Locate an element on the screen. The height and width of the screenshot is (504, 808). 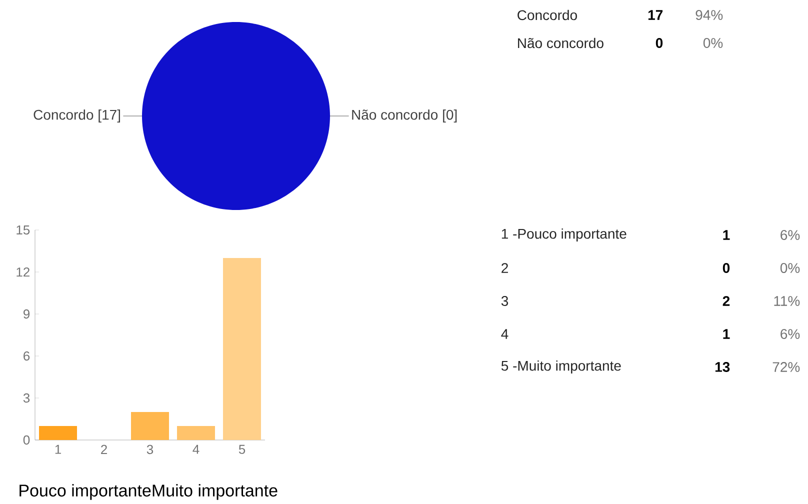
text: 17 is located at coordinates (655, 15).